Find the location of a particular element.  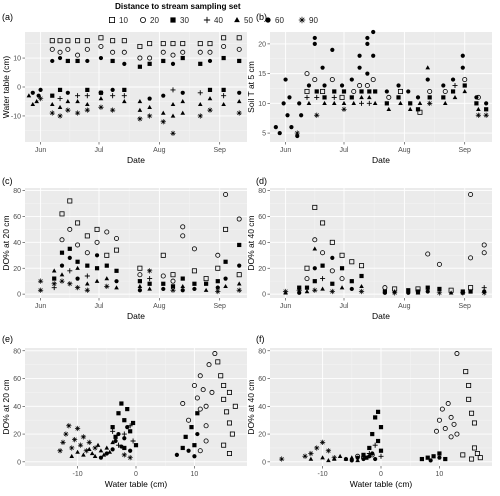

panel-tag: (e) is located at coordinates (7, 339).